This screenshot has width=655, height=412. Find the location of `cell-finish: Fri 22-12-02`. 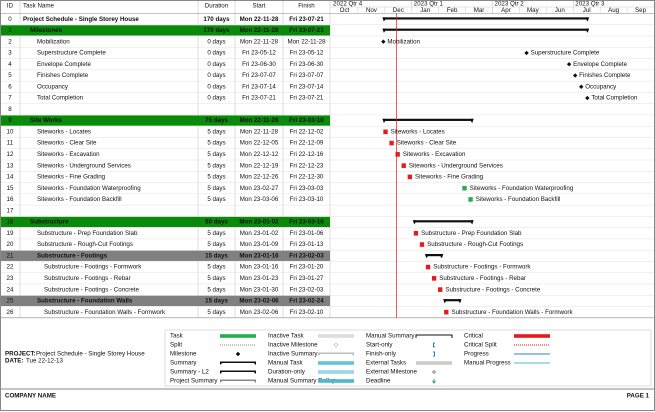

cell-finish: Fri 22-12-02 is located at coordinates (307, 131).